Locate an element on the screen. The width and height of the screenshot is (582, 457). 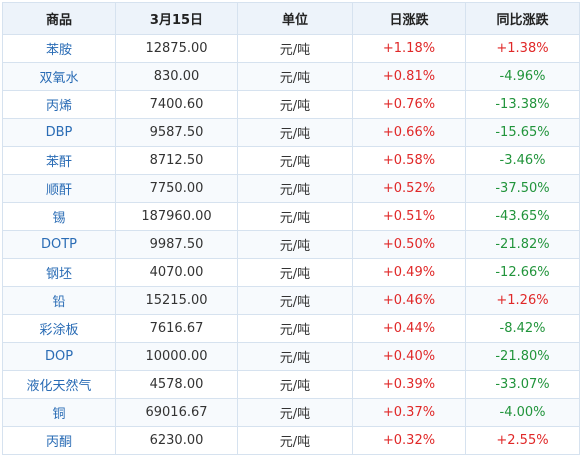
table-row: 铜 69016.67 元/吨 +0.37% -4.00% is located at coordinates (291, 412).